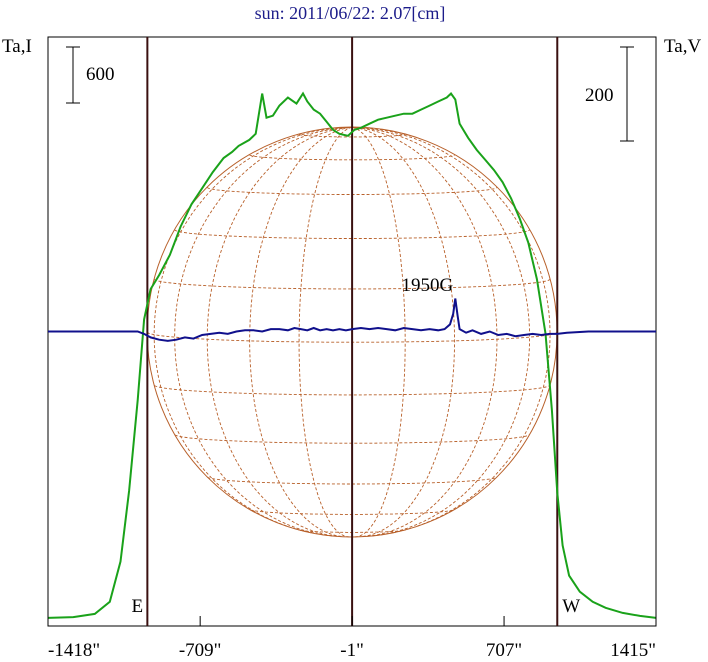  What do you see at coordinates (682, 46) in the screenshot?
I see `right-axis-label: Ta,V` at bounding box center [682, 46].